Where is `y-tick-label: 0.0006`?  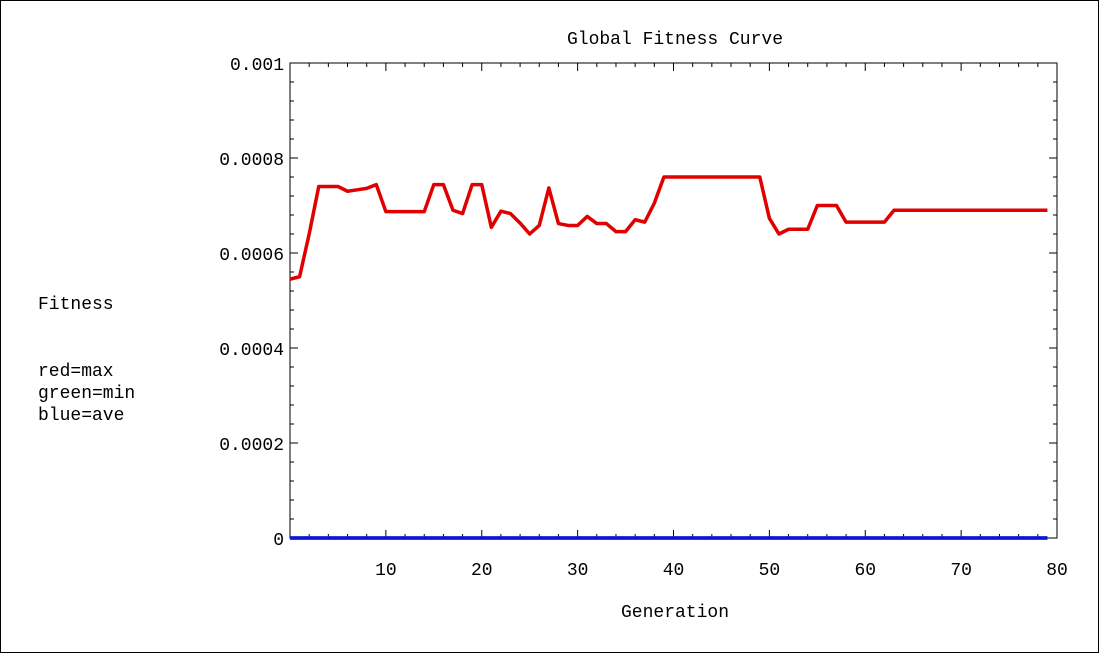
y-tick-label: 0.0006 is located at coordinates (251, 256).